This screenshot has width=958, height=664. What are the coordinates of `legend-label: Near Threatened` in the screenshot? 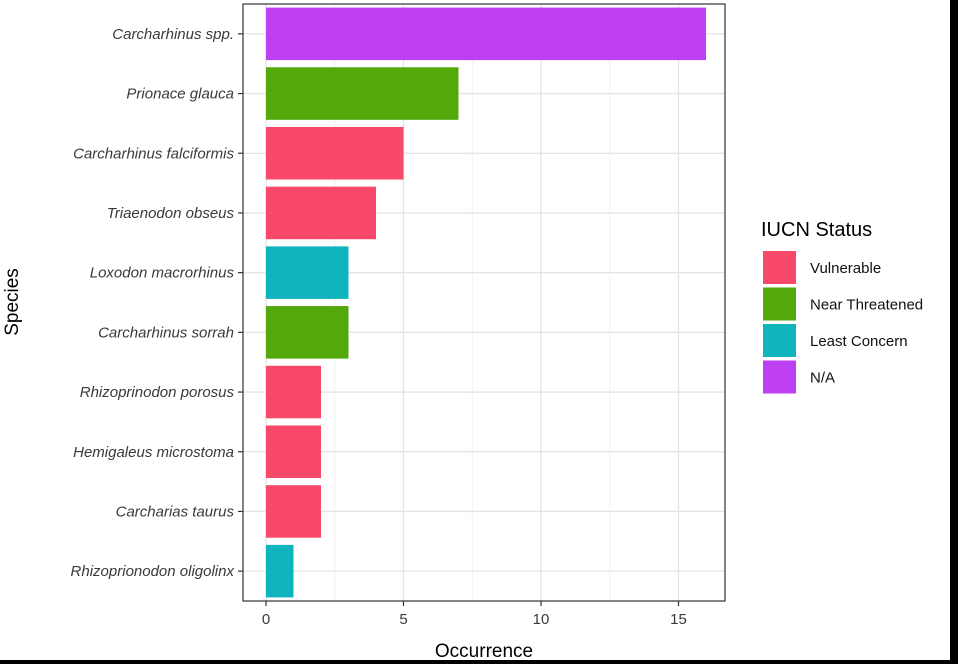 It's located at (866, 305).